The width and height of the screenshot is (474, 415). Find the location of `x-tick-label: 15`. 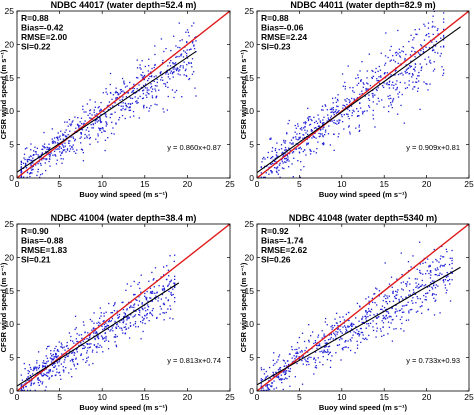

x-tick-label: 15 is located at coordinates (145, 397).